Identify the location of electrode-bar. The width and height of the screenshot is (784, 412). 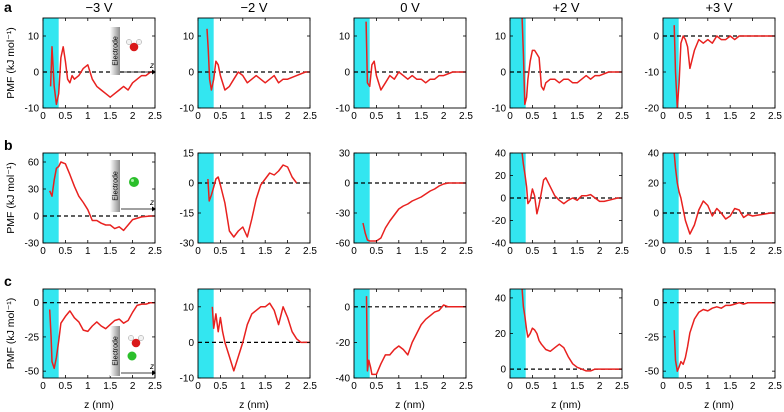
(115, 186).